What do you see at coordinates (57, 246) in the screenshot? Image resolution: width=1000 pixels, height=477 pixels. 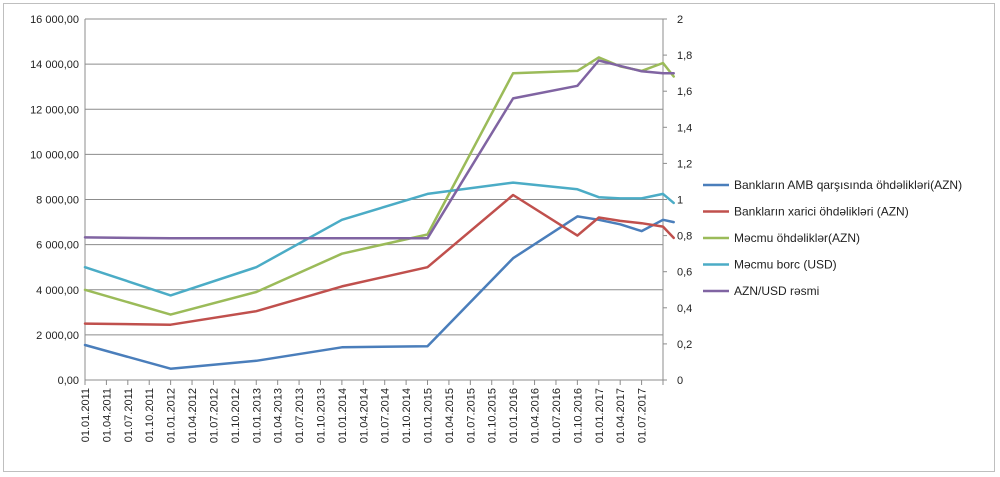 I see `y-left-tick-label: 6 000,00` at bounding box center [57, 246].